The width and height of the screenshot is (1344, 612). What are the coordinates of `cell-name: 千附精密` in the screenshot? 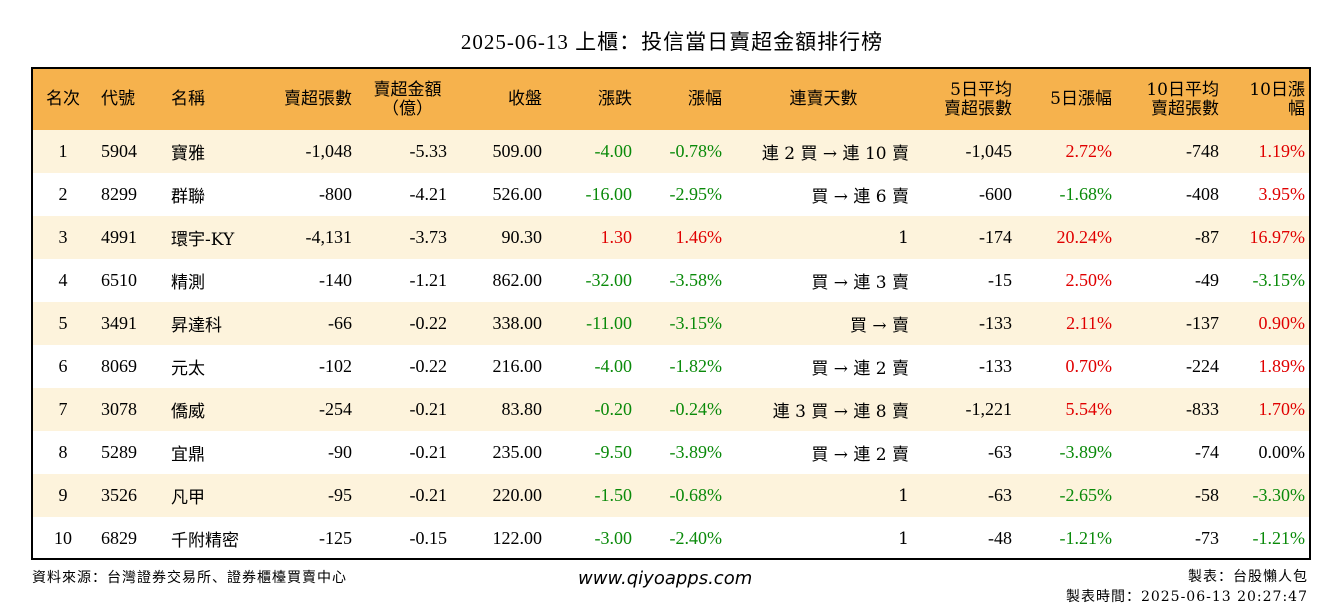 It's located at (210, 537).